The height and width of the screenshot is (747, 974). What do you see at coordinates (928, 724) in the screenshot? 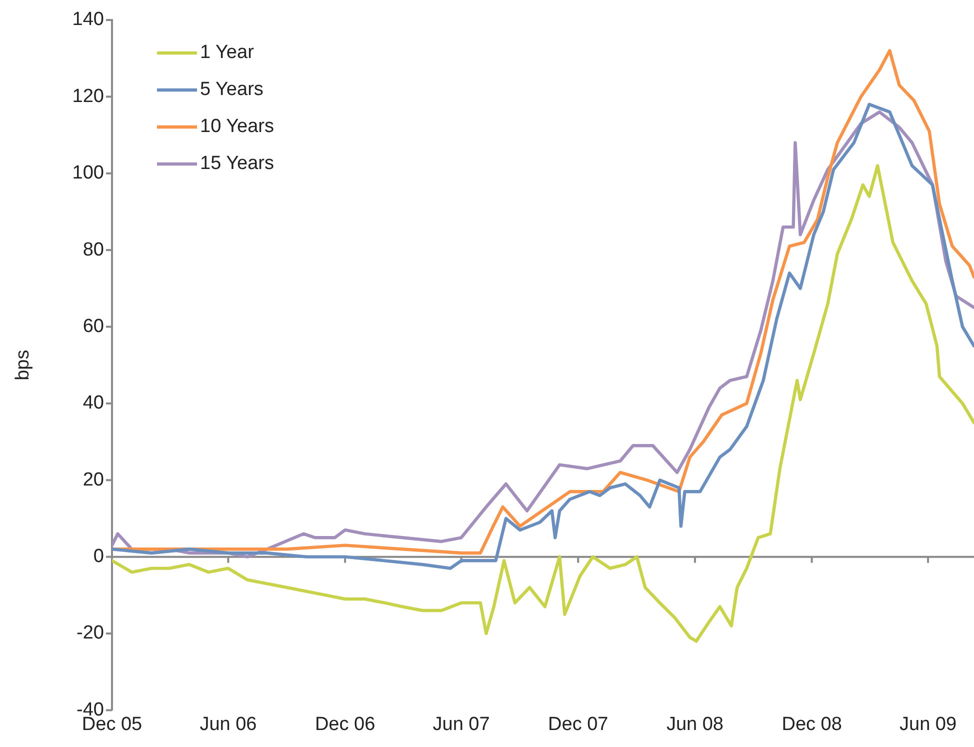
I see `x-tick-label: Jun 09` at bounding box center [928, 724].